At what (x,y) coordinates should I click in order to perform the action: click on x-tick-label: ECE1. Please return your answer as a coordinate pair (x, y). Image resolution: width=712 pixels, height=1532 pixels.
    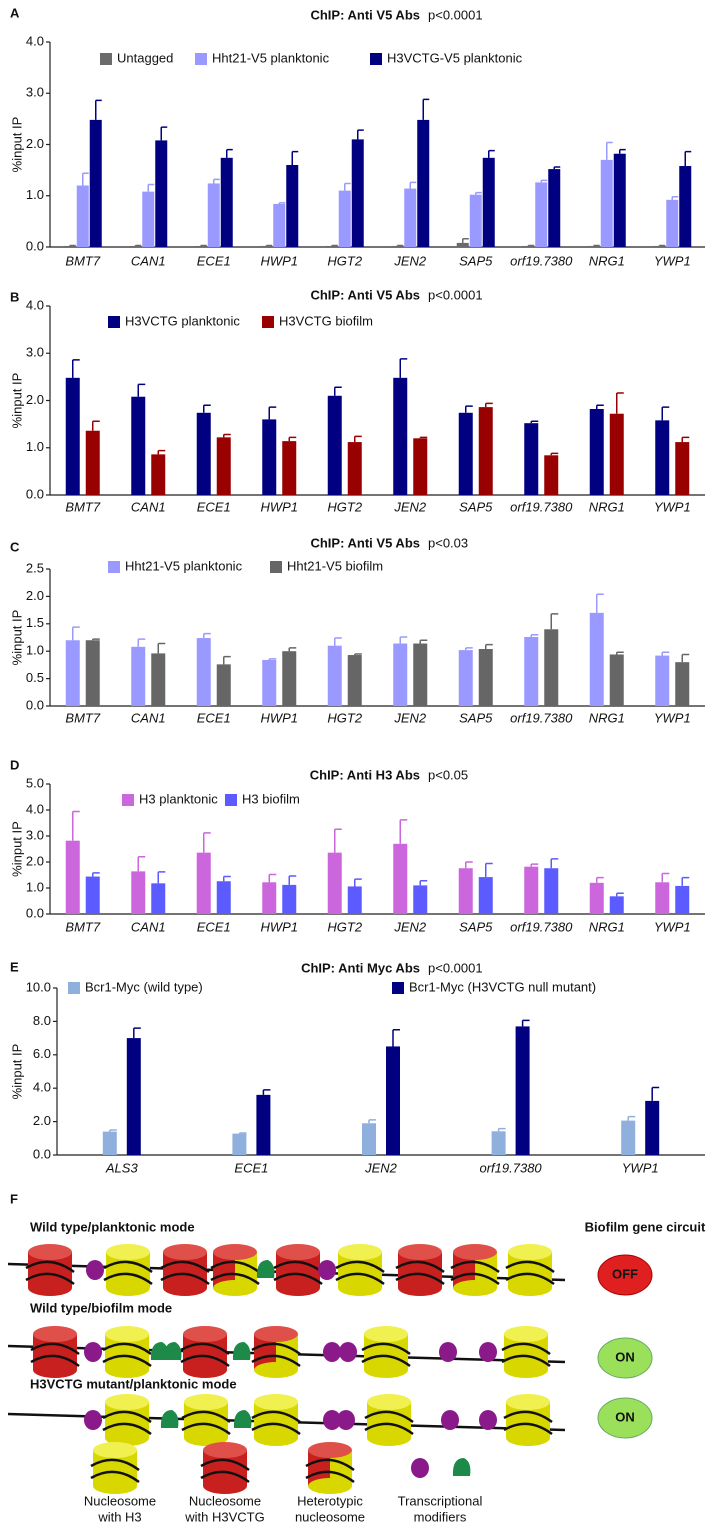
    Looking at the image, I should click on (214, 260).